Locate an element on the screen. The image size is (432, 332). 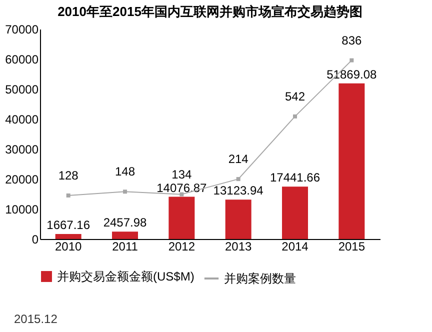
legend-label: 并购案例数量 is located at coordinates (260, 279).